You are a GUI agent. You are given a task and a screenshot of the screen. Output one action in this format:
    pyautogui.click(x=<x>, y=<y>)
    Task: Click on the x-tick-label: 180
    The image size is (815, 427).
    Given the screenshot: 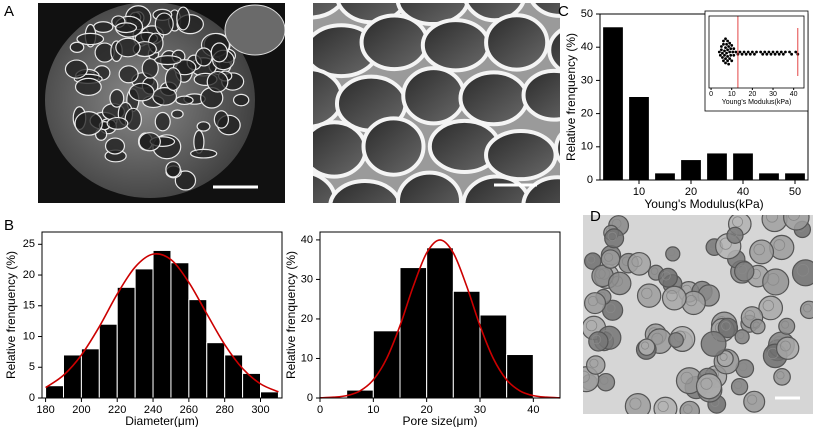 What is the action you would take?
    pyautogui.click(x=45, y=410)
    